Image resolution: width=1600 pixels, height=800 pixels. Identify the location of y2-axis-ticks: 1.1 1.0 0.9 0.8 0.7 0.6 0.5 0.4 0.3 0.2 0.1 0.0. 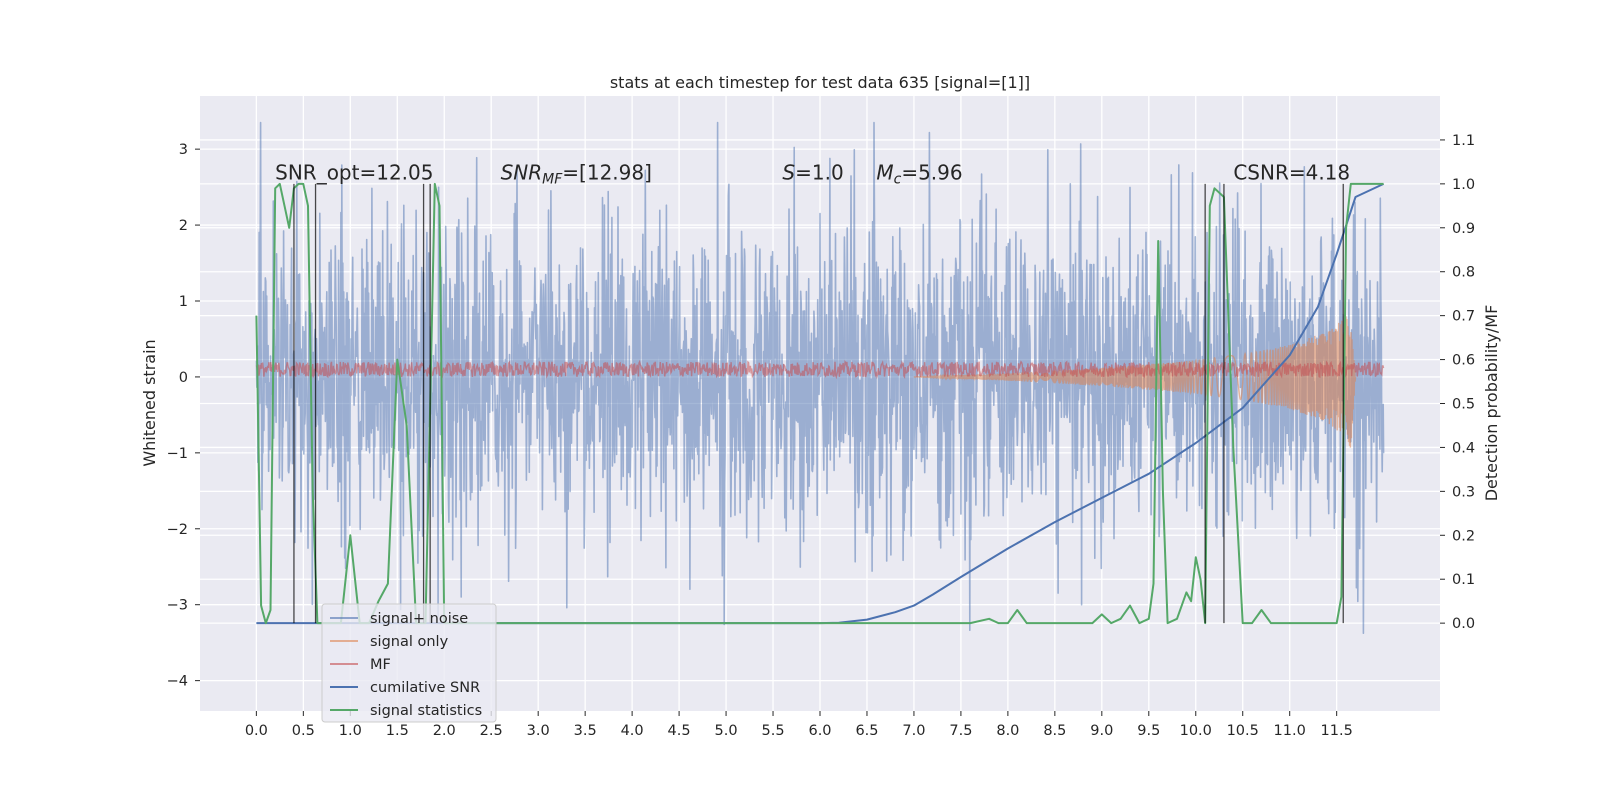
(1457, 382).